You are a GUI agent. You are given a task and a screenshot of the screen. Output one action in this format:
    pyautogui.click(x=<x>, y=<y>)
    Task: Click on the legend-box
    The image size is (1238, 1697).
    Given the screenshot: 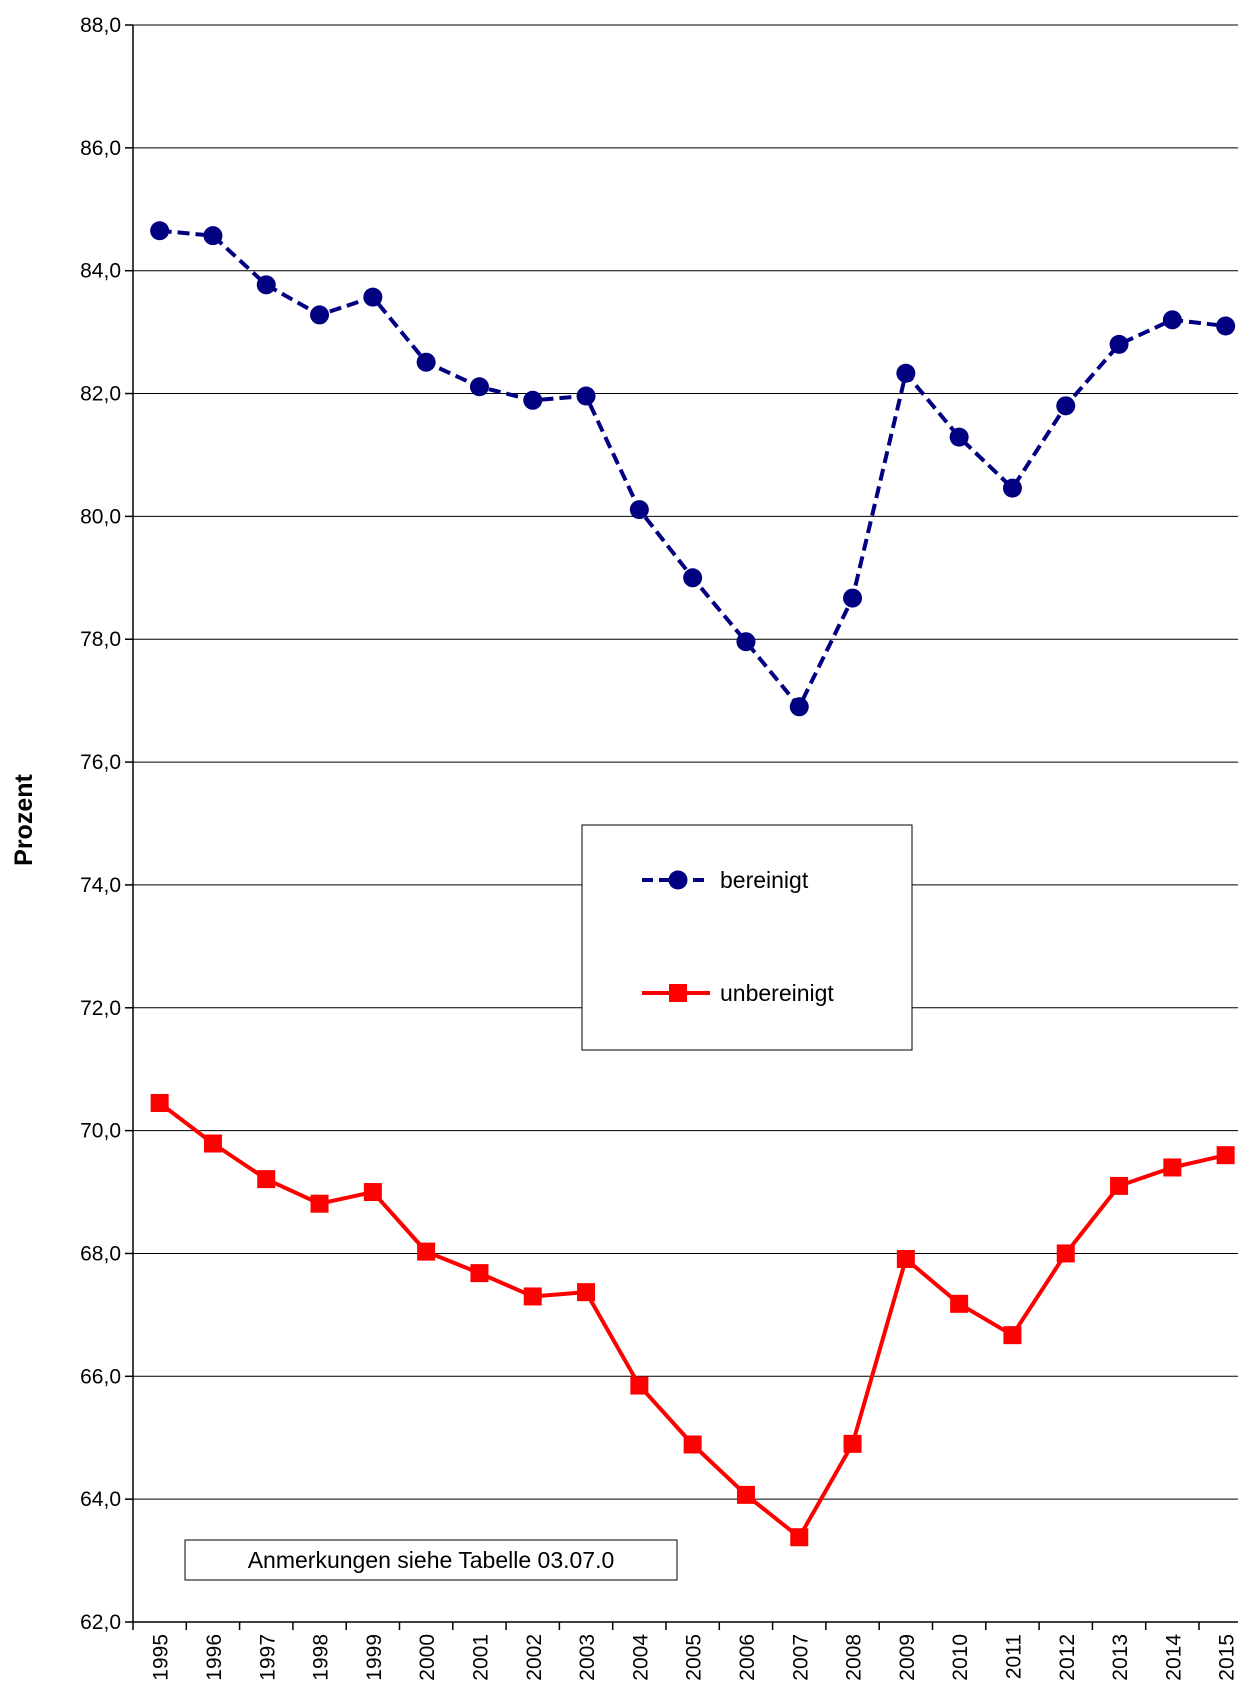 What is the action you would take?
    pyautogui.click(x=747, y=937)
    